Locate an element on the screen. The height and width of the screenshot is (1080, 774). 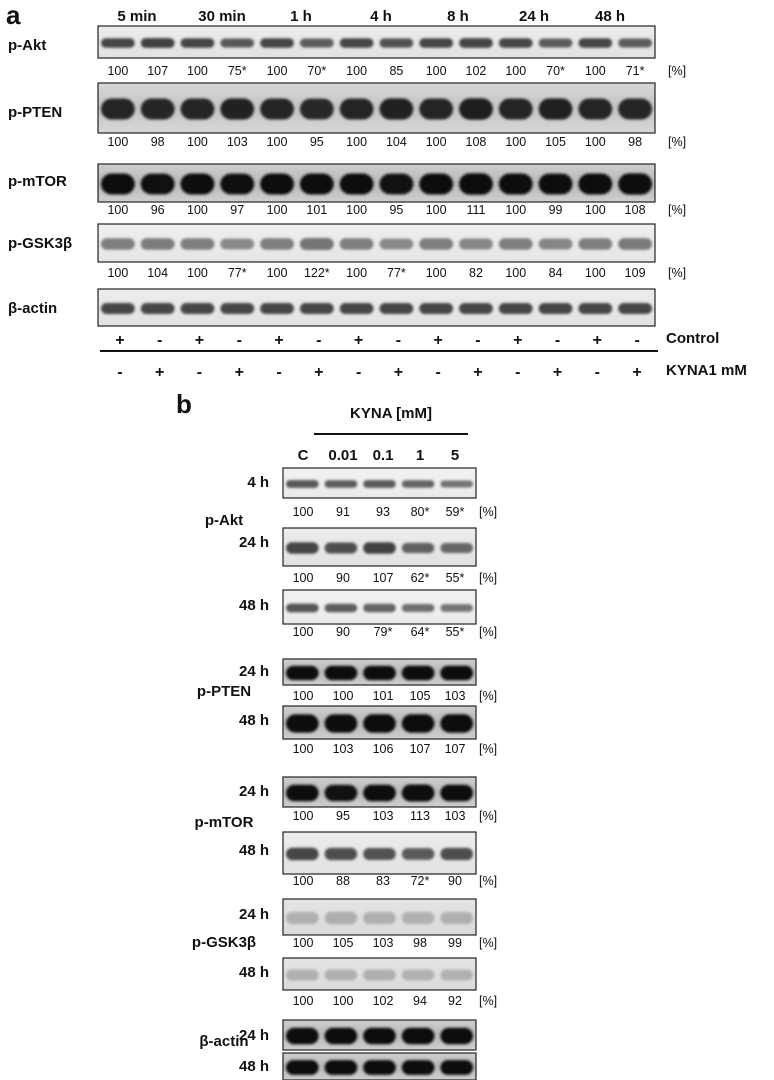
time-label: 24 h is located at coordinates (254, 542).